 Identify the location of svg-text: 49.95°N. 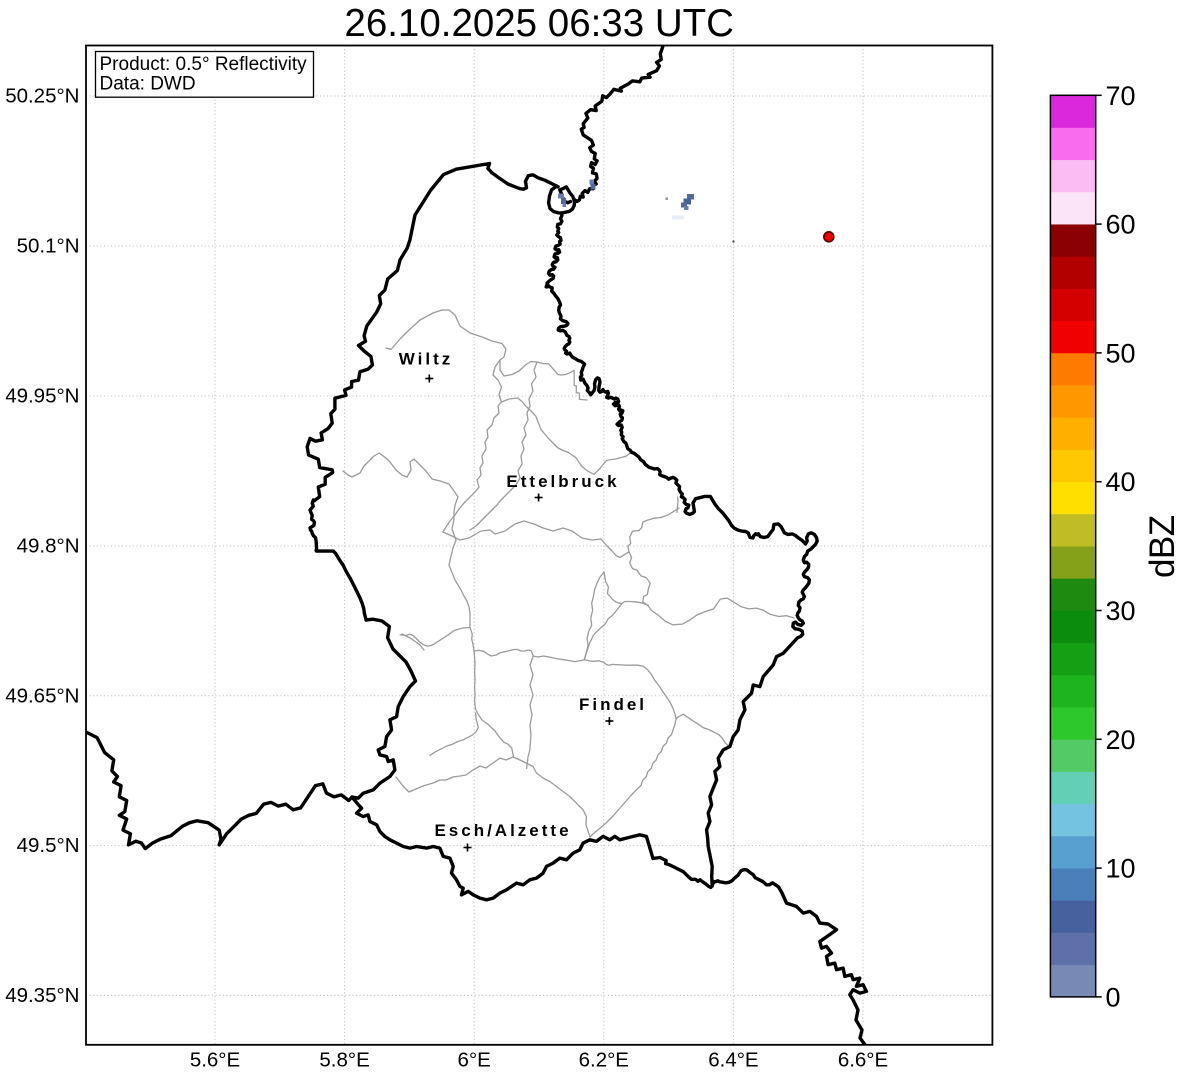
(42, 396).